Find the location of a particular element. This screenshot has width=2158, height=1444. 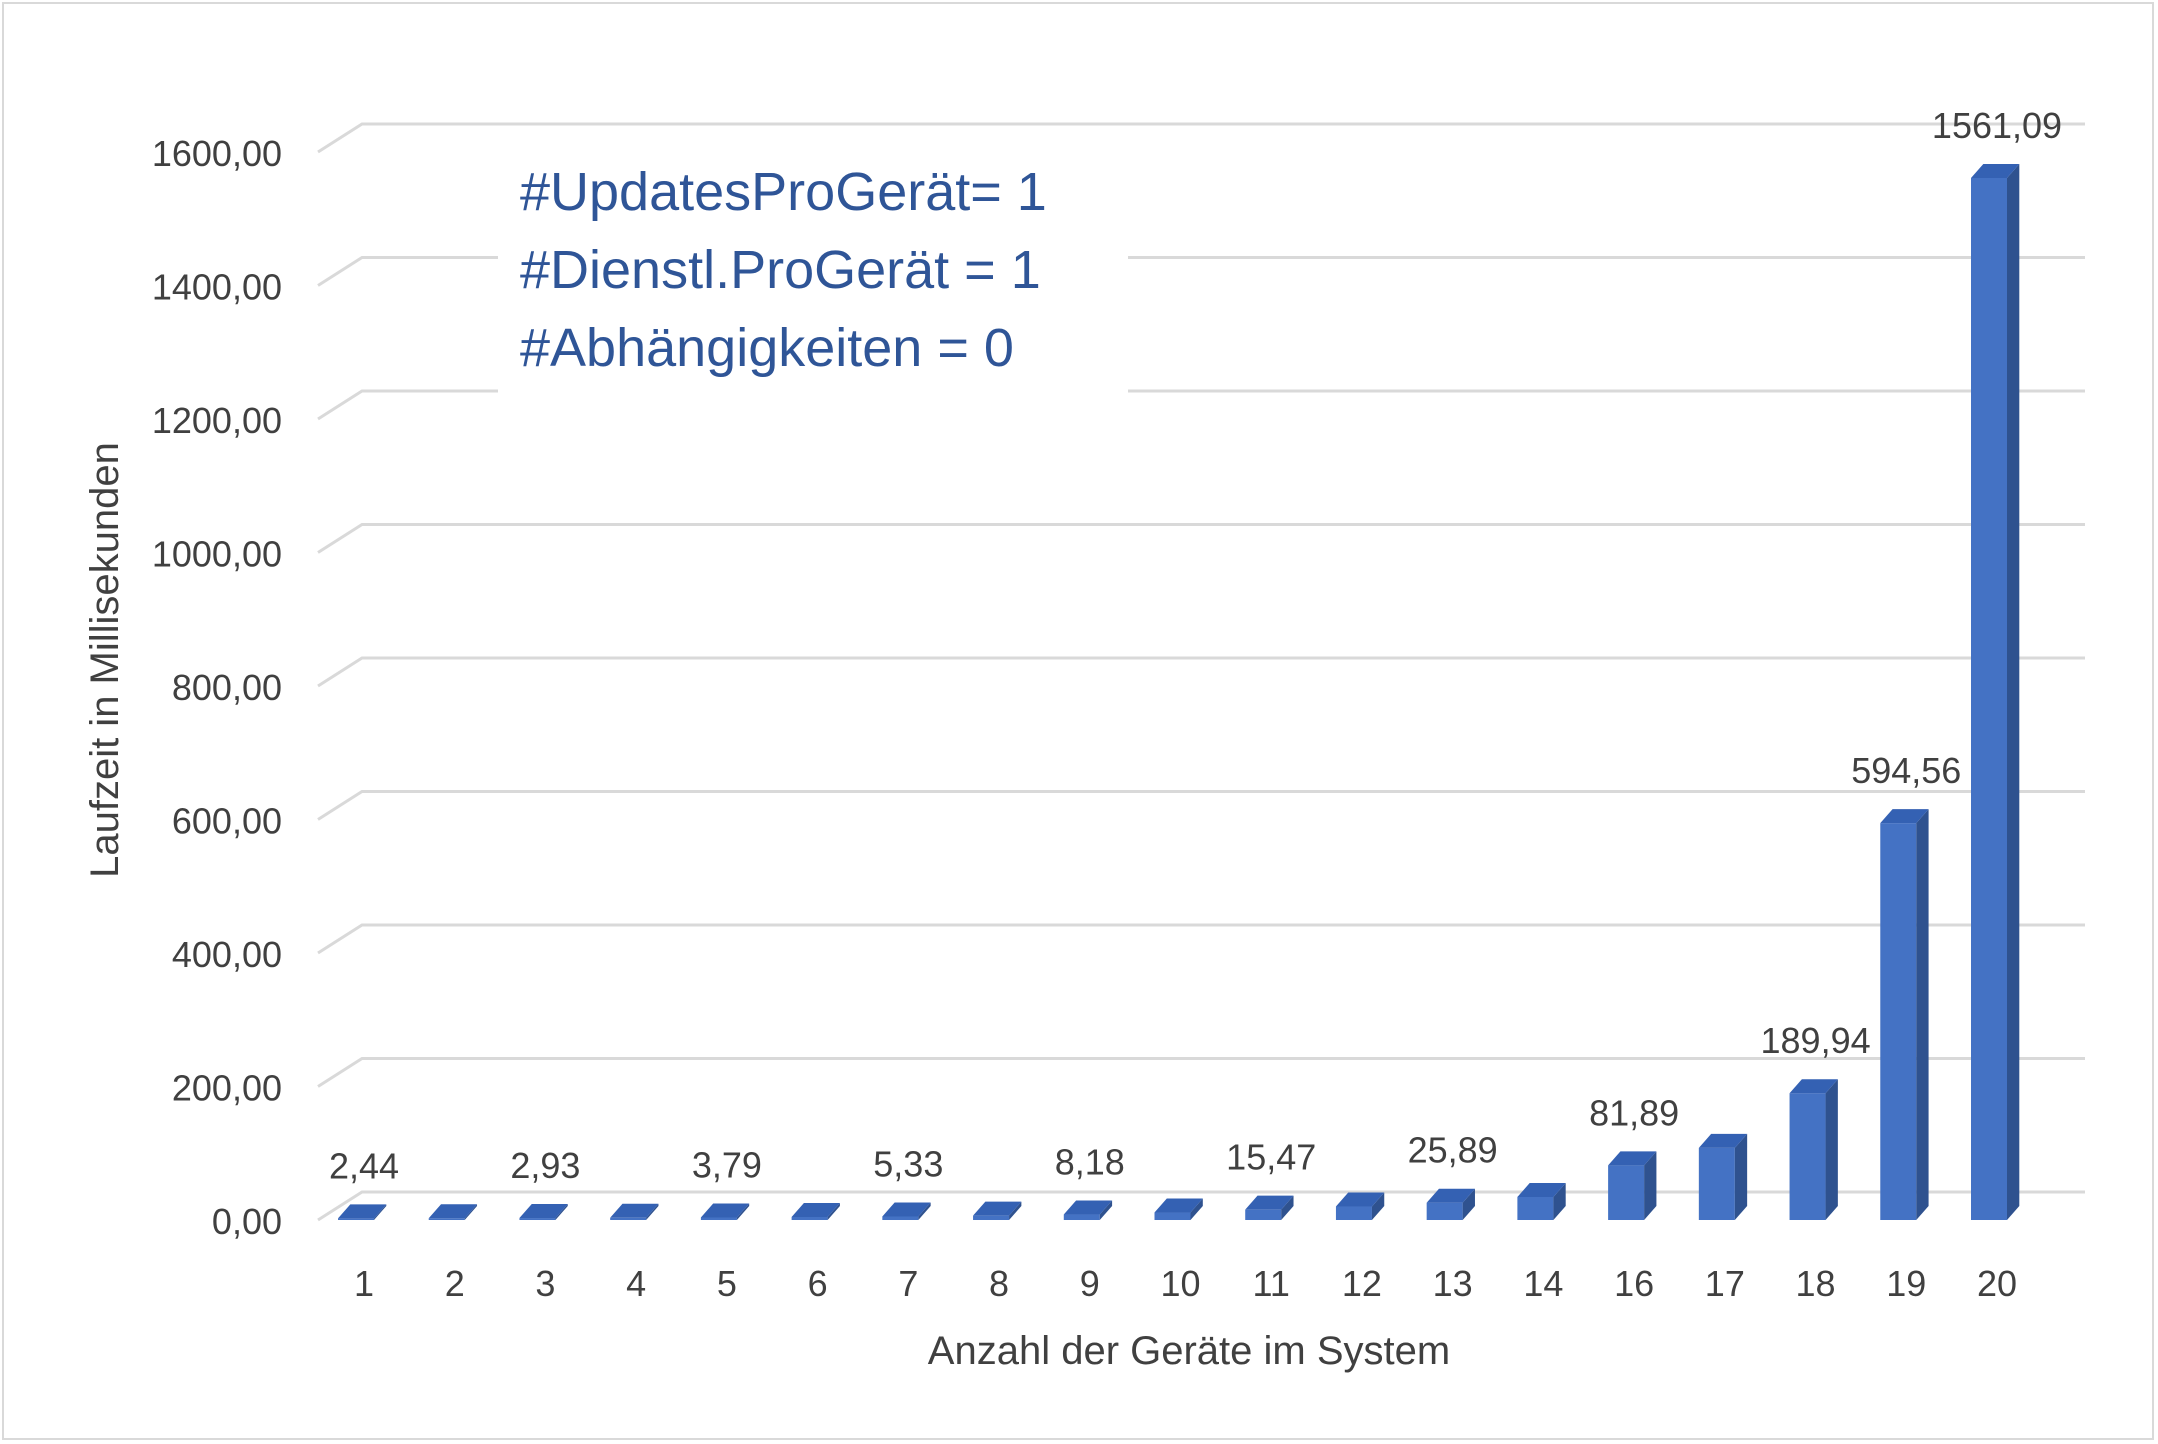

data-label: 25,89 is located at coordinates (1453, 1150).